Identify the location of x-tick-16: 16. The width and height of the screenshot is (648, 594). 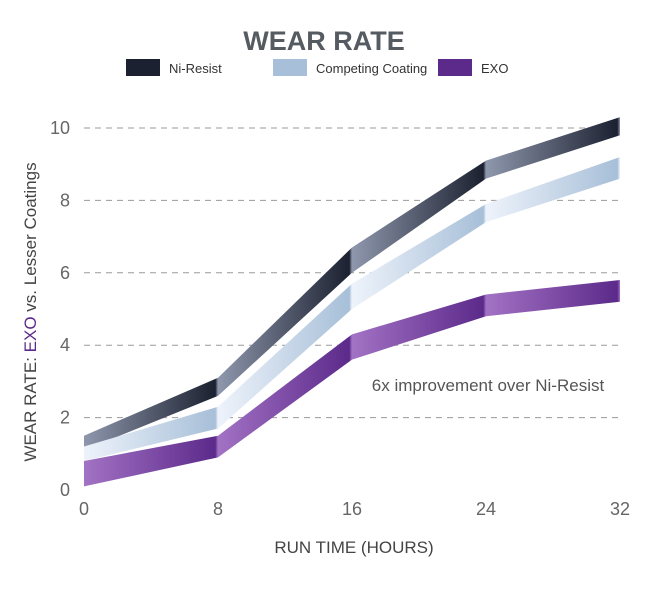
(352, 509).